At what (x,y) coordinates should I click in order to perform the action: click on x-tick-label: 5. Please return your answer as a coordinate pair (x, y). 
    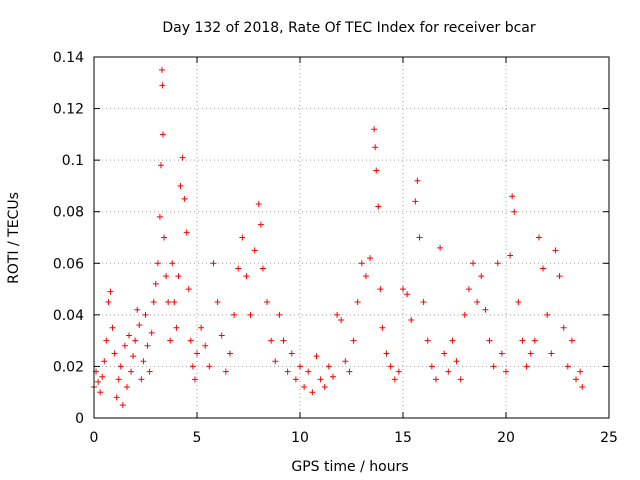
    Looking at the image, I should click on (197, 438).